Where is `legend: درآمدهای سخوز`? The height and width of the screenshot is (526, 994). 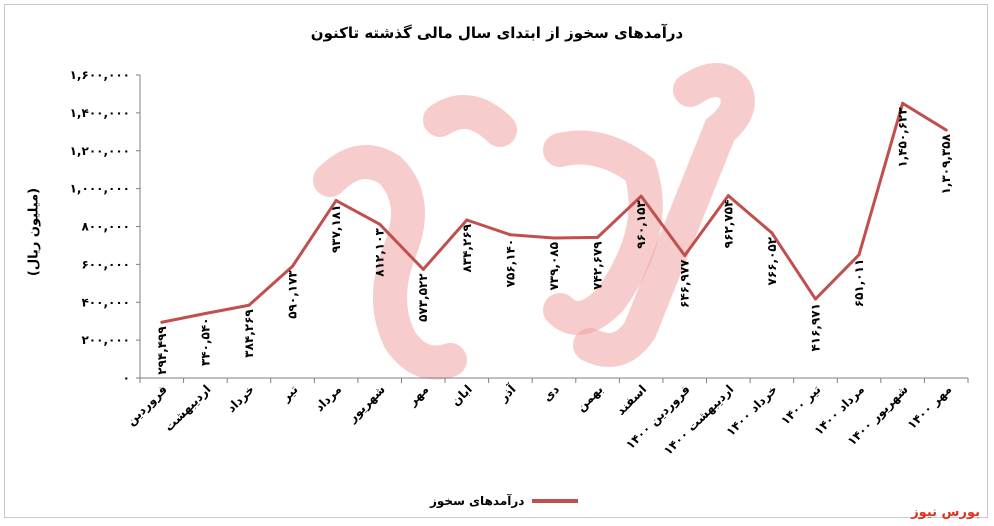
legend: درآمدهای سخوز is located at coordinates (504, 501).